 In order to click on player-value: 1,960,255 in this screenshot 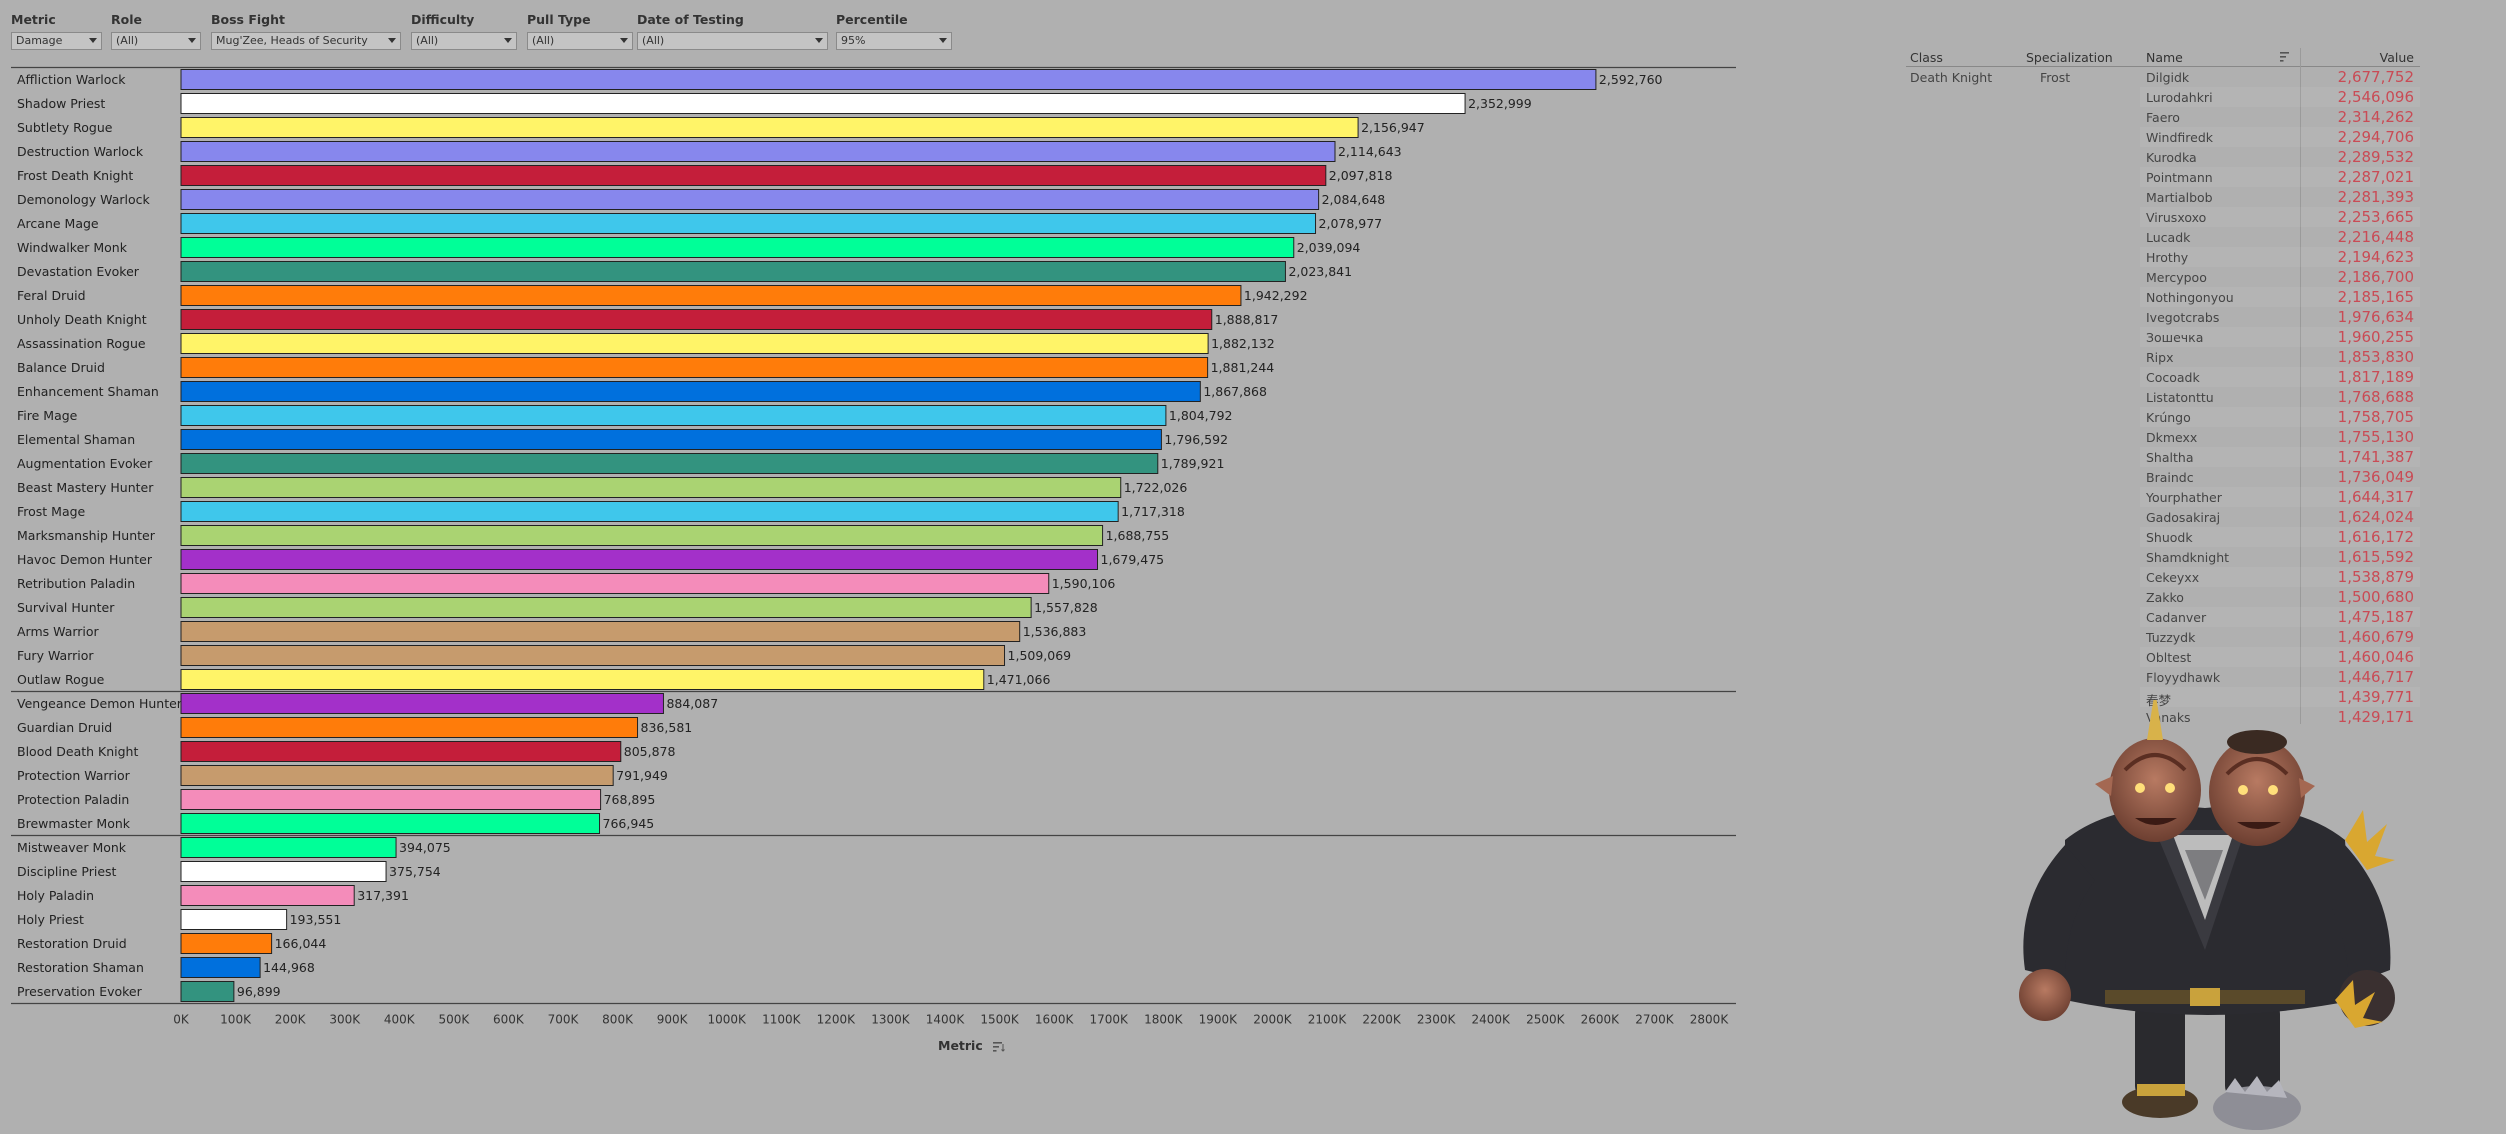, I will do `click(2375, 337)`.